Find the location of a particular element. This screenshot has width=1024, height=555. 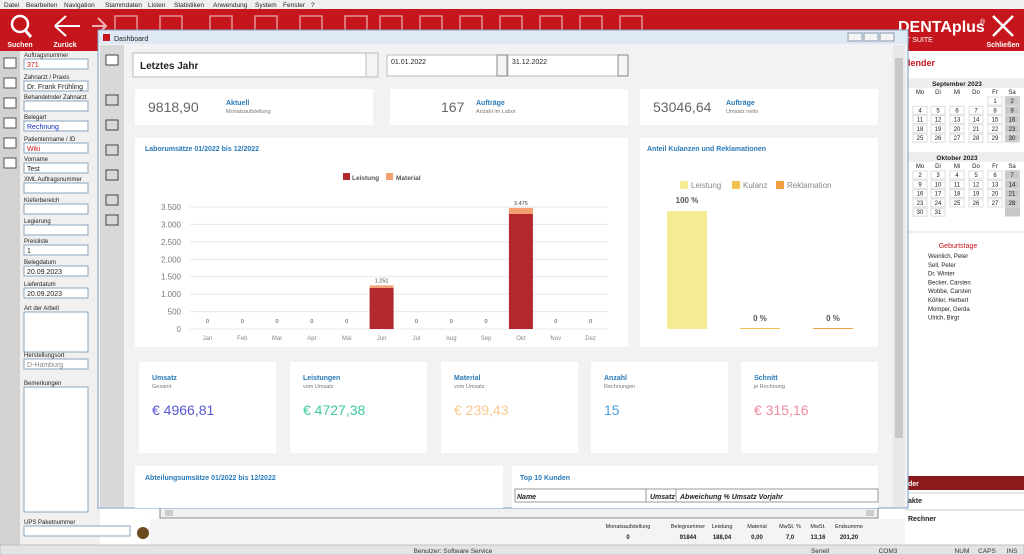

back-icon is located at coordinates (67, 26).